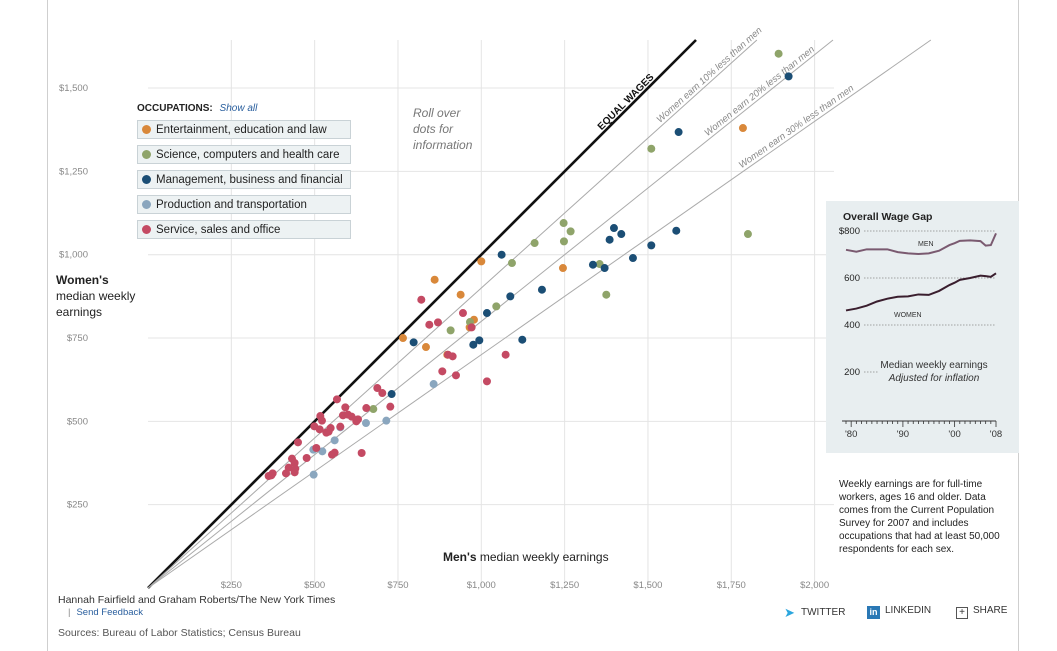 Image resolution: width=1057 pixels, height=651 pixels. I want to click on x-tick-label: $1,750, so click(731, 585).